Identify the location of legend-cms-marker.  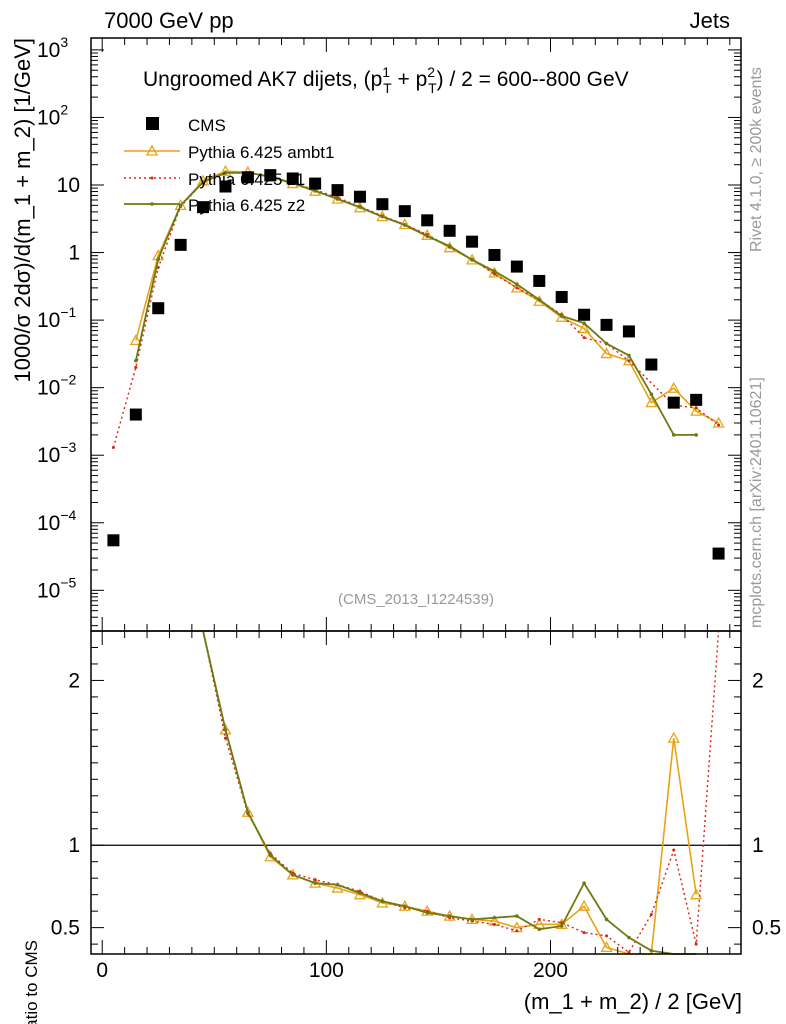
(152, 123).